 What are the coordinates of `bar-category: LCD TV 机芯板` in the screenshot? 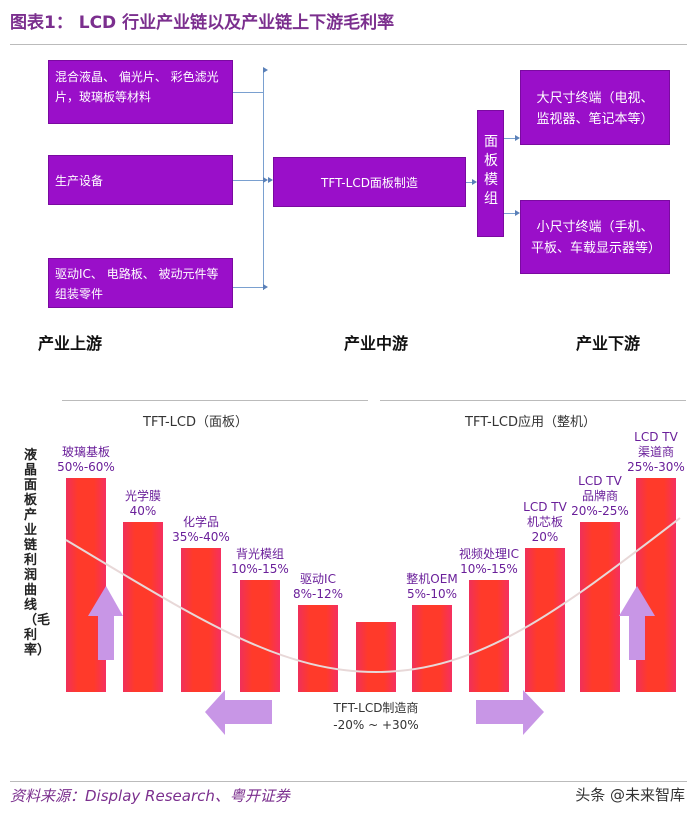 It's located at (545, 514).